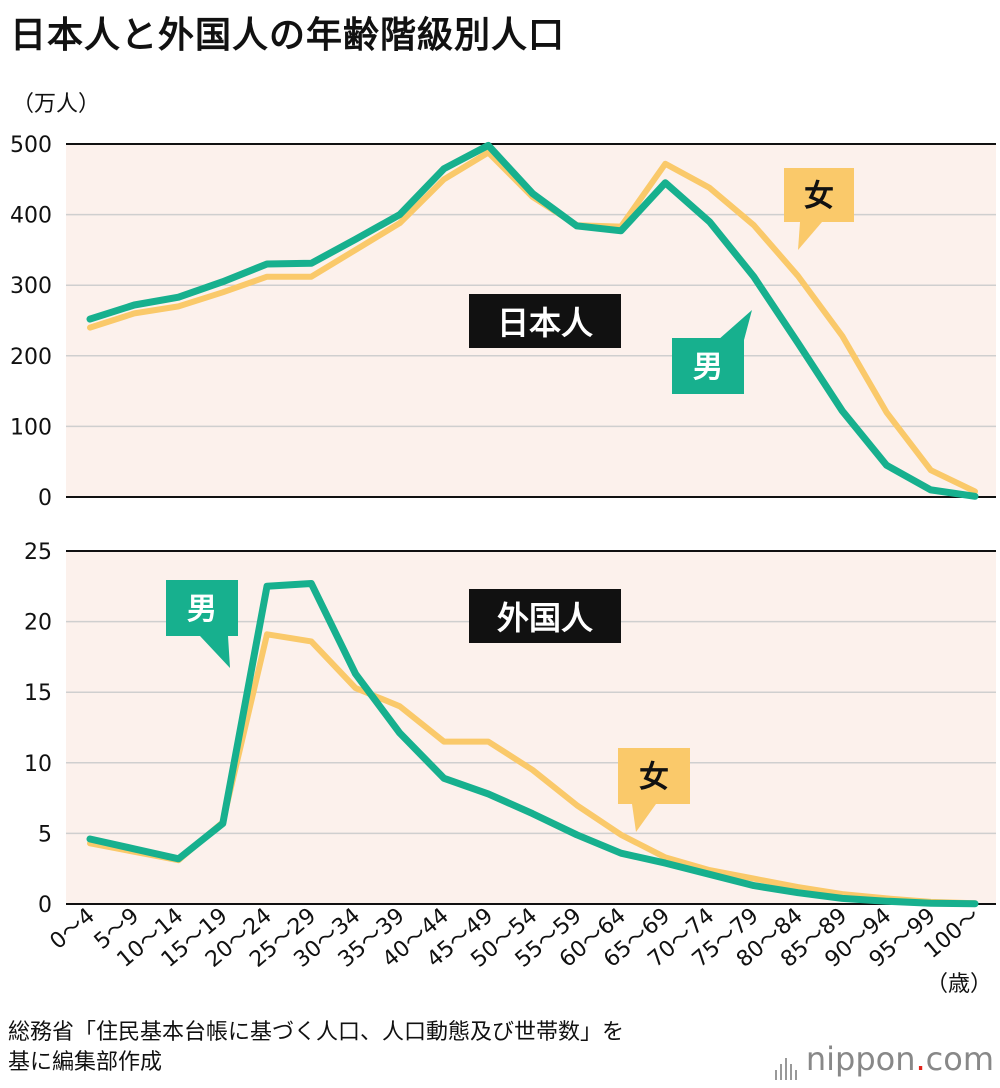 The width and height of the screenshot is (1000, 1088). Describe the element at coordinates (31, 525) in the screenshot. I see `y-tick-labels: 0 100 200 300 400 500 0 5 10 15 20 25` at that location.